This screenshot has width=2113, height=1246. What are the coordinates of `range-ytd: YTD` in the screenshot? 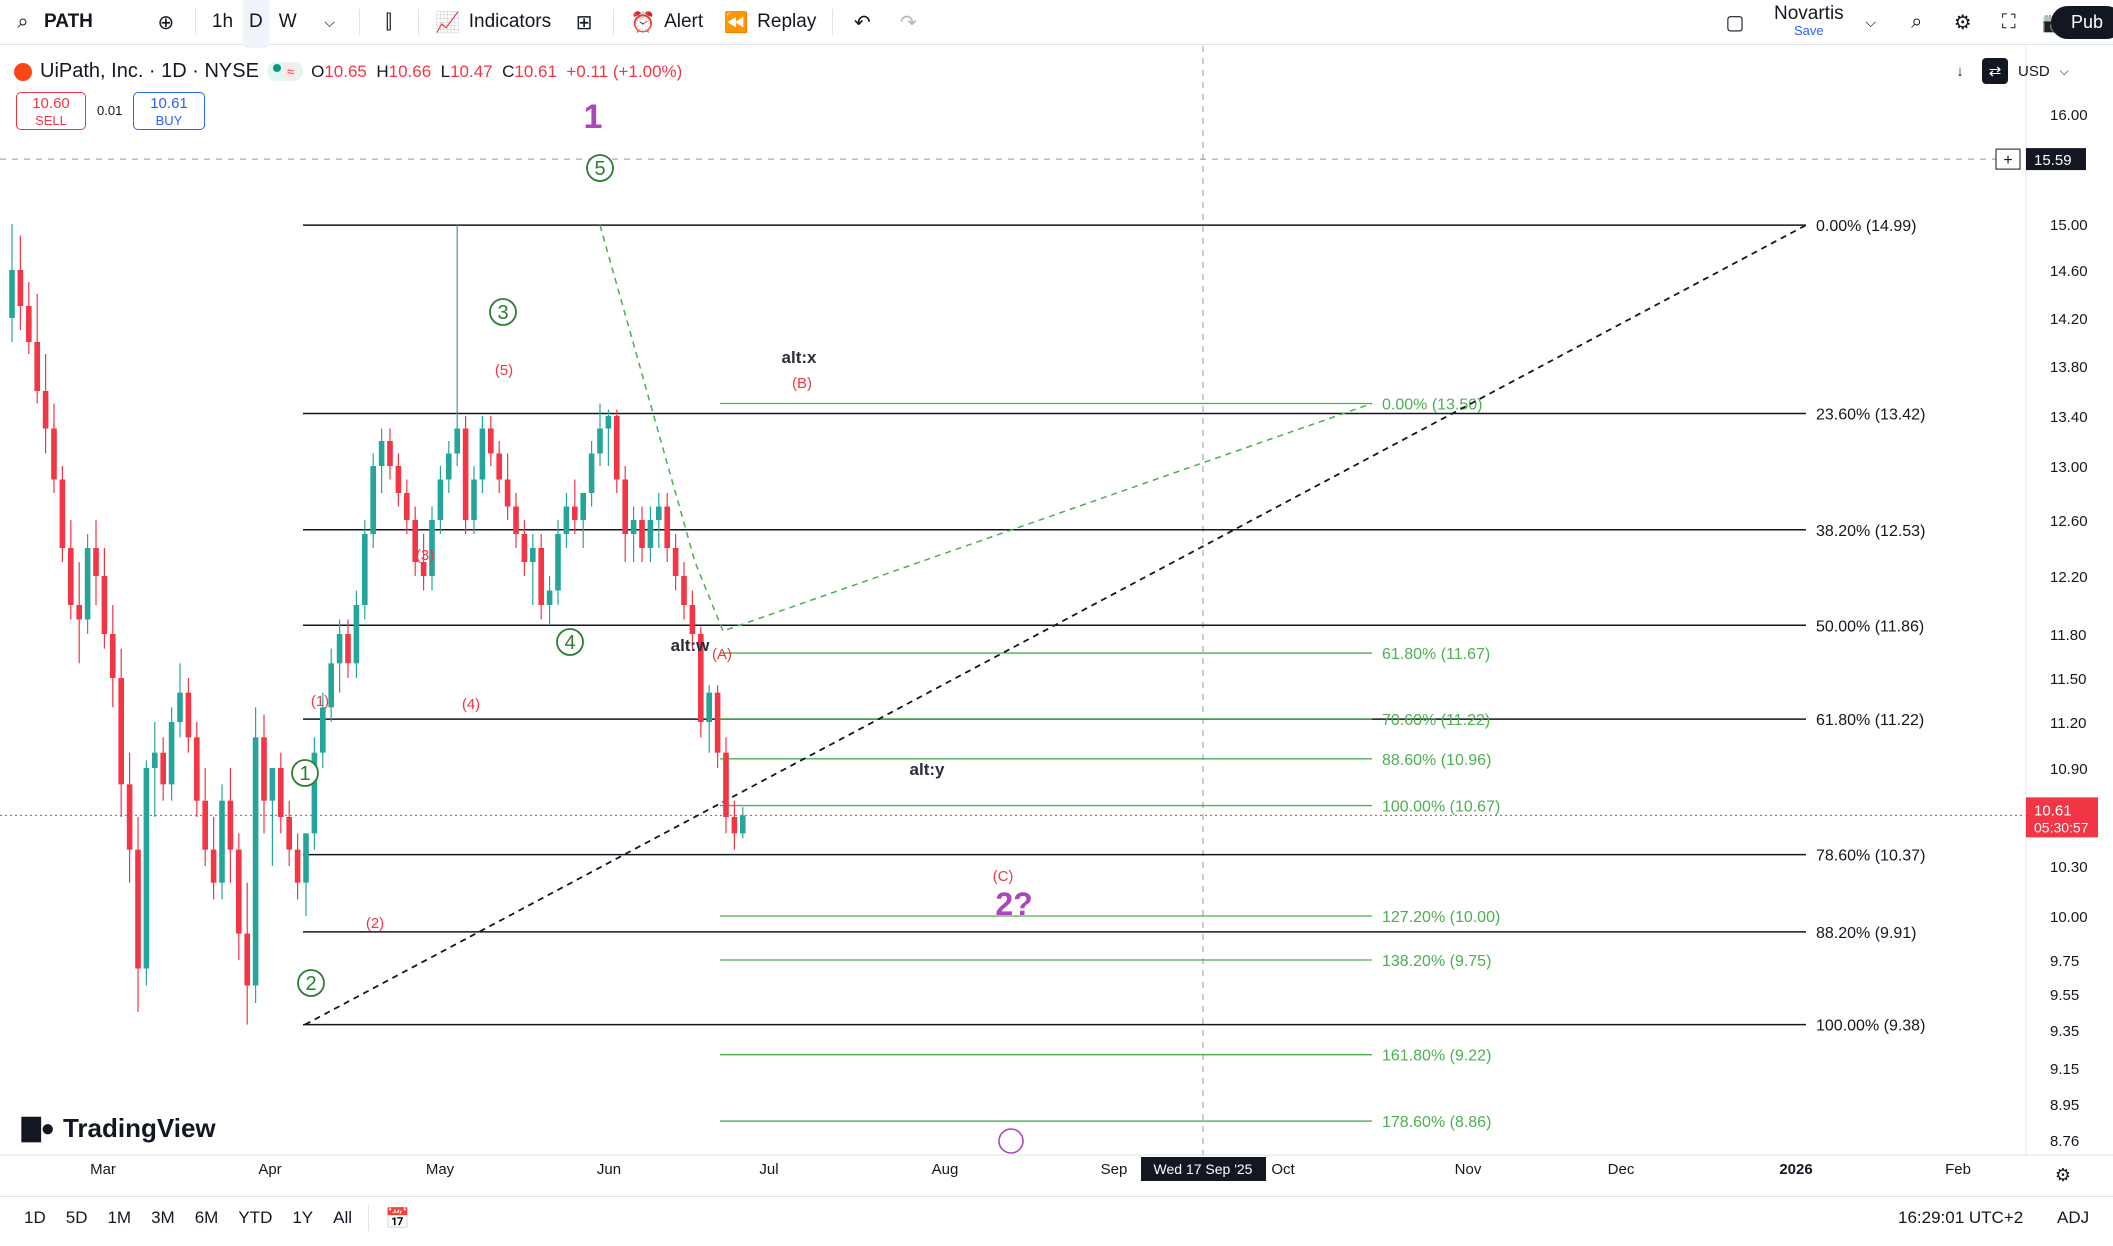 It's located at (255, 1217).